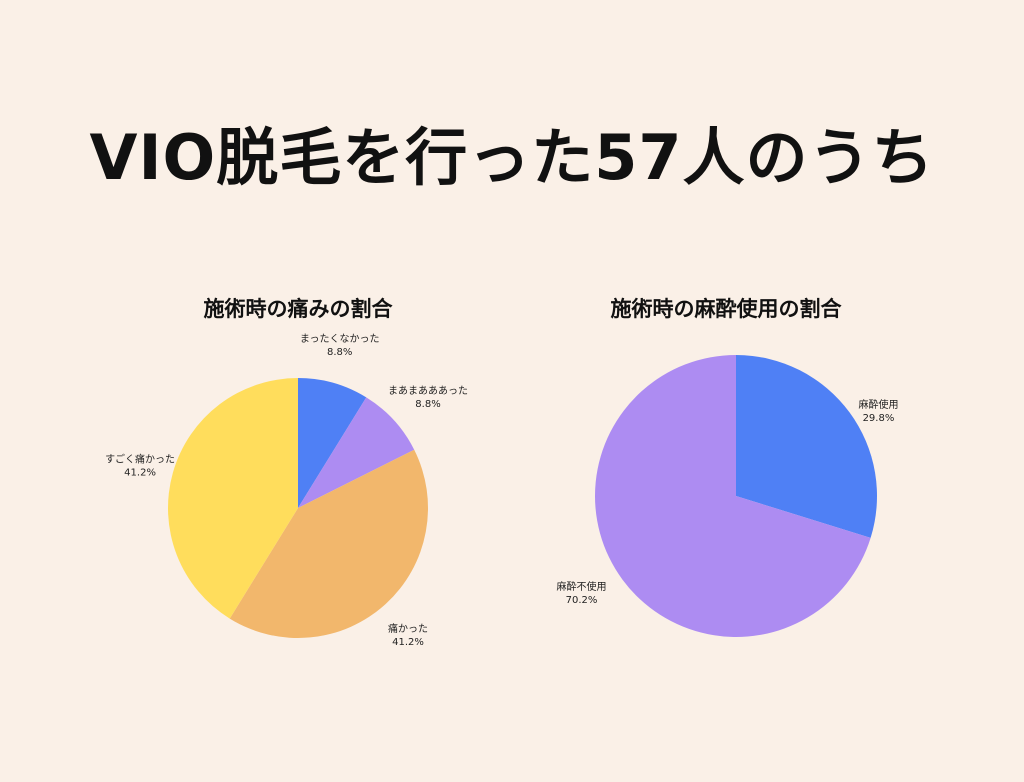  What do you see at coordinates (726, 309) in the screenshot?
I see `anesthesia-chart-title: 施術時の麻酔使用の割合` at bounding box center [726, 309].